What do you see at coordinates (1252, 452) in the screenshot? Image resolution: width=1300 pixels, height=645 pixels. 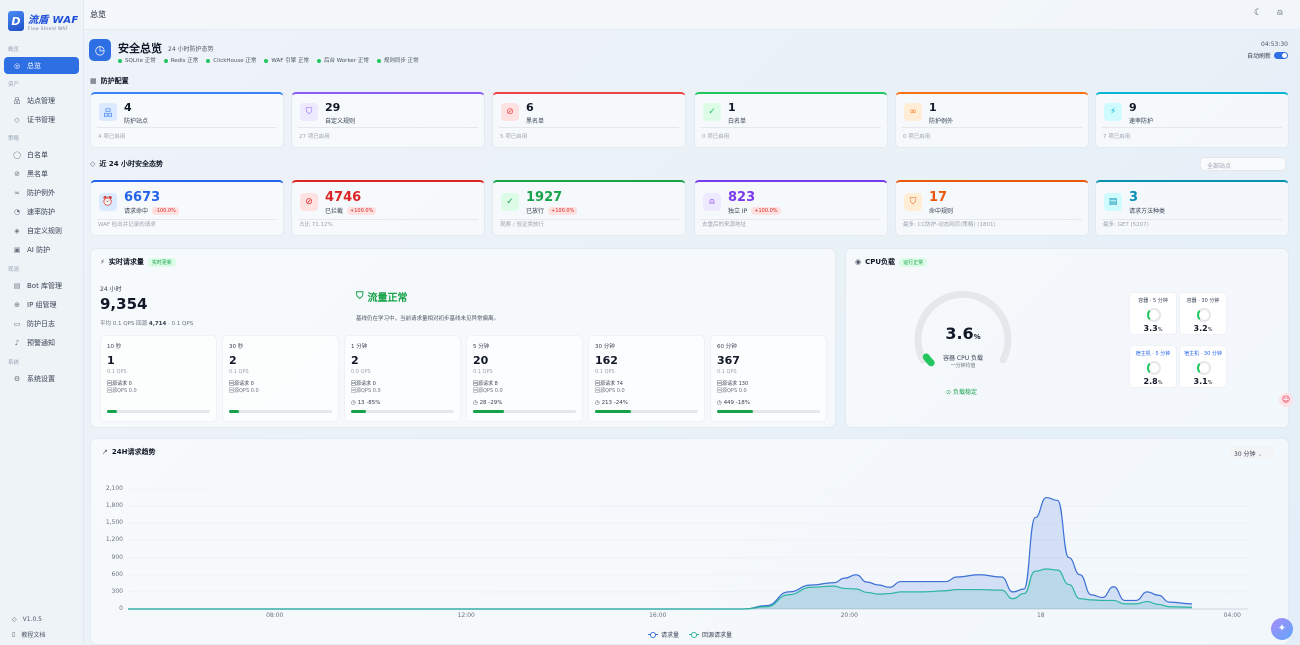 I see `interval-select: 30 分钟 ⌄` at bounding box center [1252, 452].